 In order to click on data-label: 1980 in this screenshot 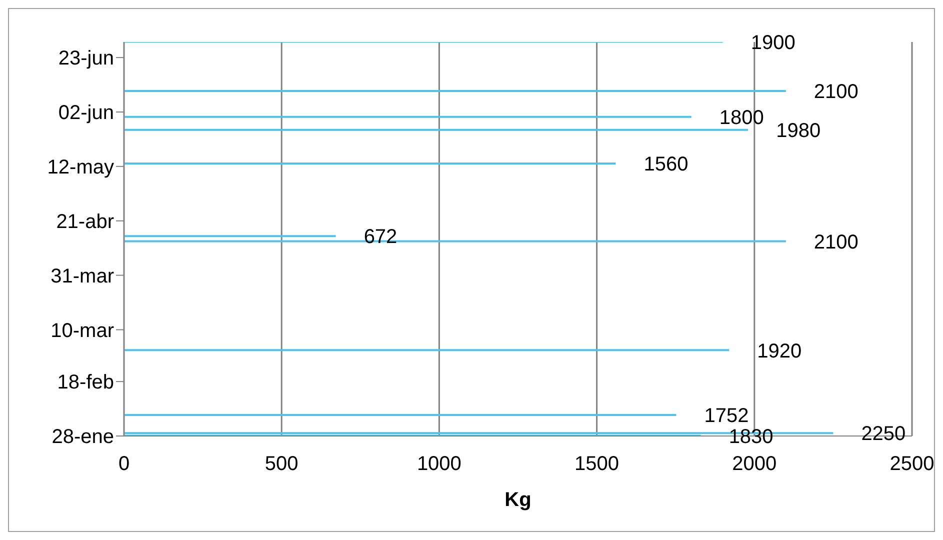, I will do `click(798, 131)`.